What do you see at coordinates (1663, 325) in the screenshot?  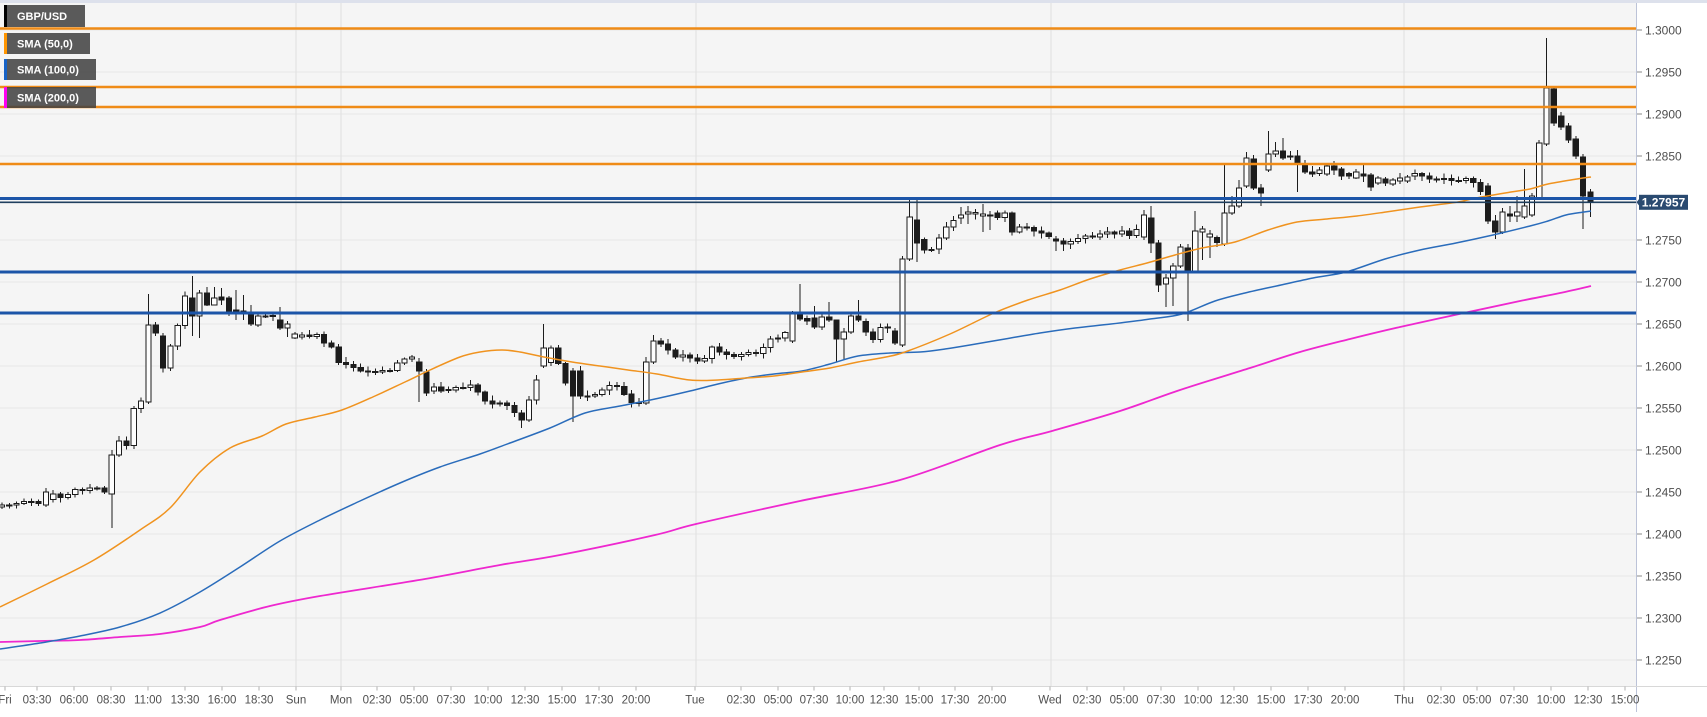 I see `svg-text: 1.2650` at bounding box center [1663, 325].